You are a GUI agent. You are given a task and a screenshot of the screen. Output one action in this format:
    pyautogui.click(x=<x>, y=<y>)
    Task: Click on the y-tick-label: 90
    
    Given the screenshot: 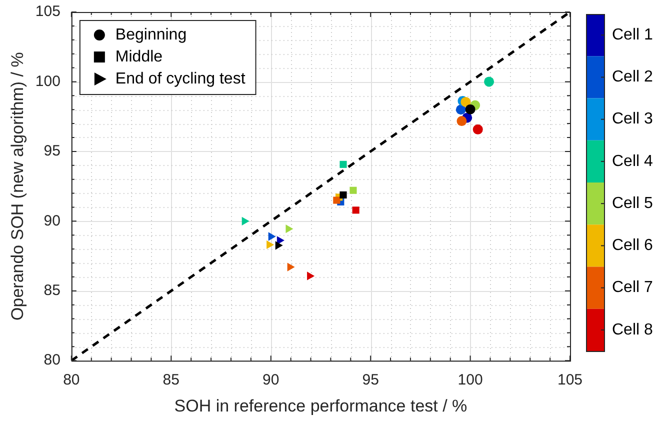 What is the action you would take?
    pyautogui.click(x=52, y=221)
    